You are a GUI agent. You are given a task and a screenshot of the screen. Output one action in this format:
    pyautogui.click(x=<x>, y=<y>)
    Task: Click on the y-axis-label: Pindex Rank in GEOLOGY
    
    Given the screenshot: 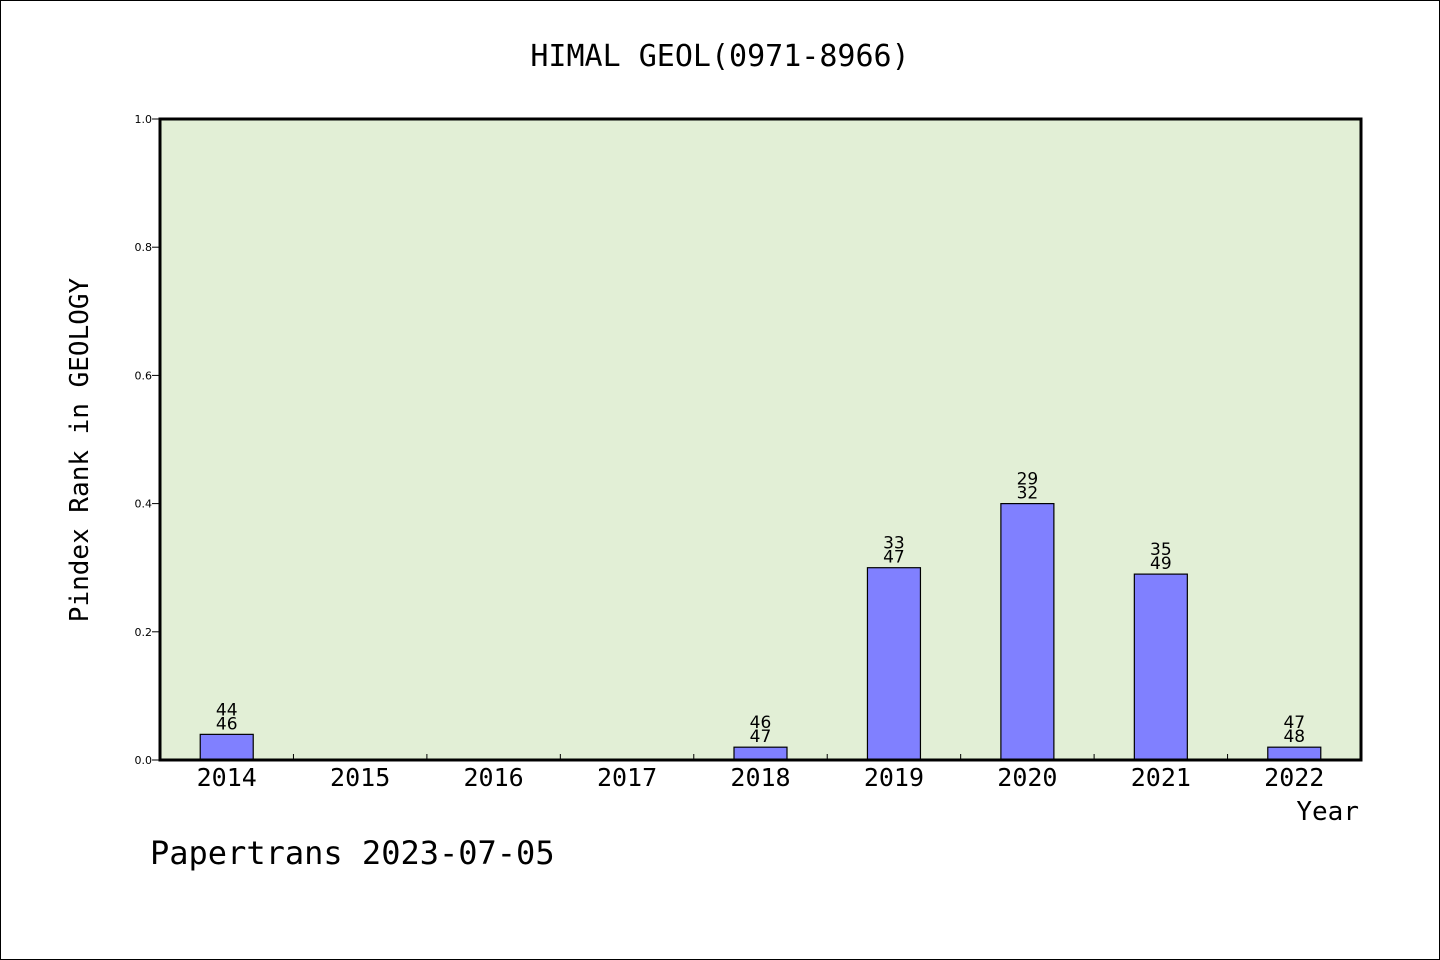 What is the action you would take?
    pyautogui.click(x=80, y=449)
    